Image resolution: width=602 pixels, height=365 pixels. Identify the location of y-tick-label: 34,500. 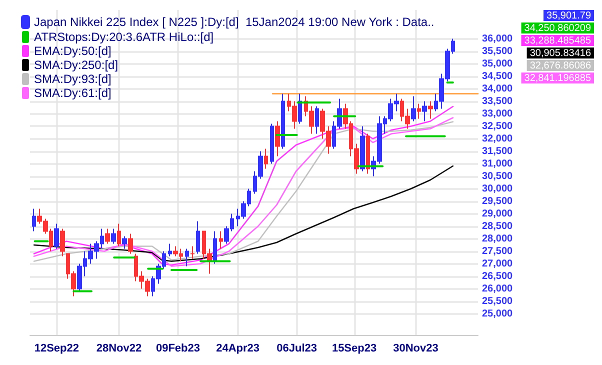
(498, 76).